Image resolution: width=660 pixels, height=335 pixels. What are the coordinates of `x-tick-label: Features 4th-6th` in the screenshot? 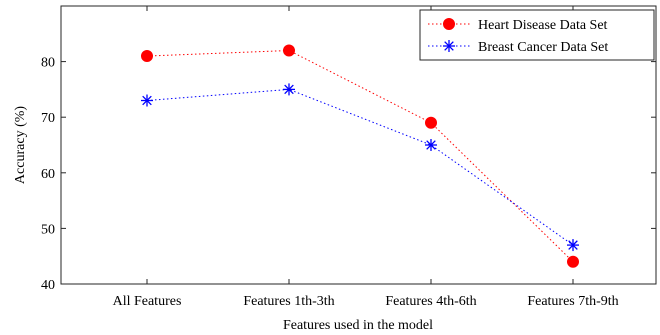 It's located at (430, 301).